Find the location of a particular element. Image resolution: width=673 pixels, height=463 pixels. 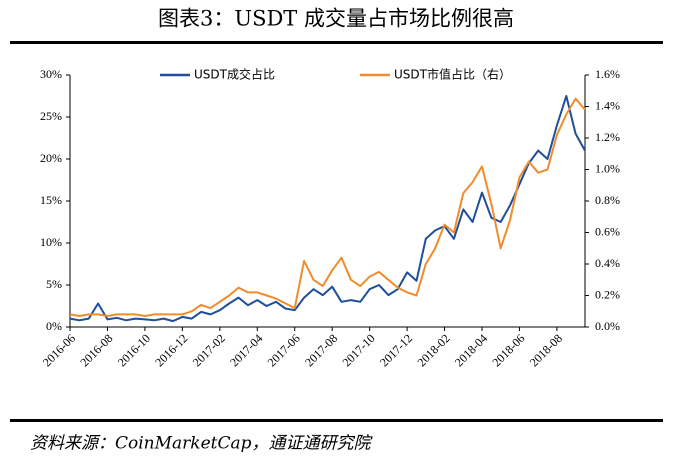

x-tick-label: 2017-10 is located at coordinates (359, 350).